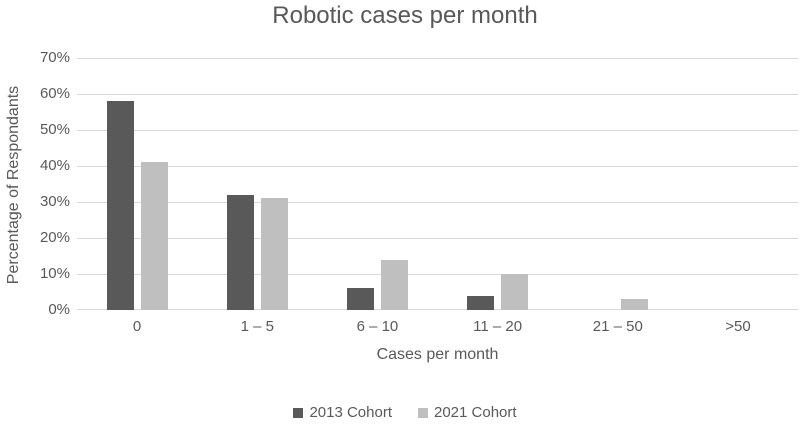 This screenshot has height=427, width=810. What do you see at coordinates (137, 326) in the screenshot?
I see `category-label: 0` at bounding box center [137, 326].